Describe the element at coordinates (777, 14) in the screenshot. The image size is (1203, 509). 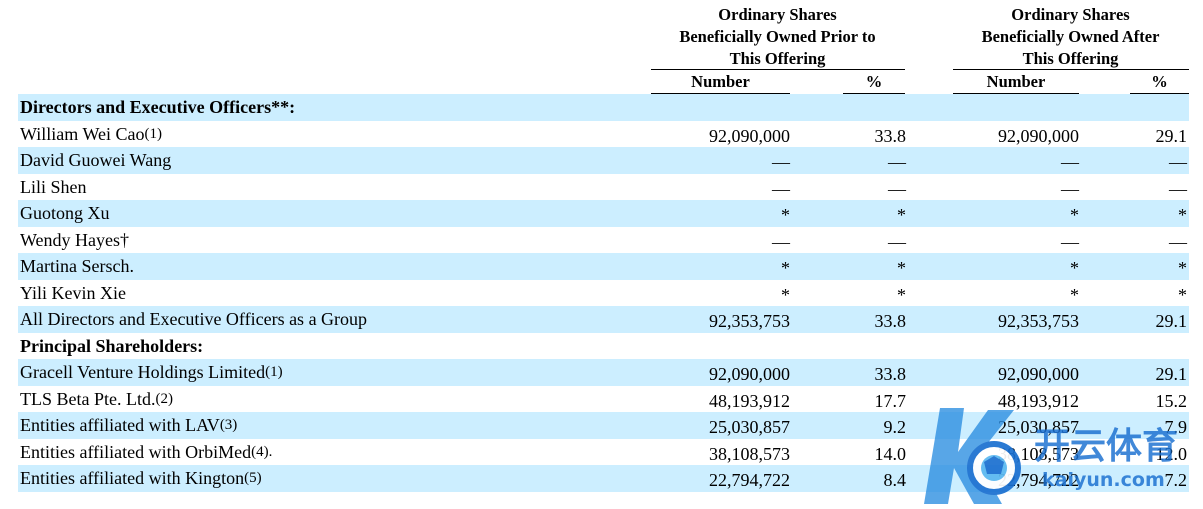
I see `header-prior-line-1: Ordinary Shares` at that location.